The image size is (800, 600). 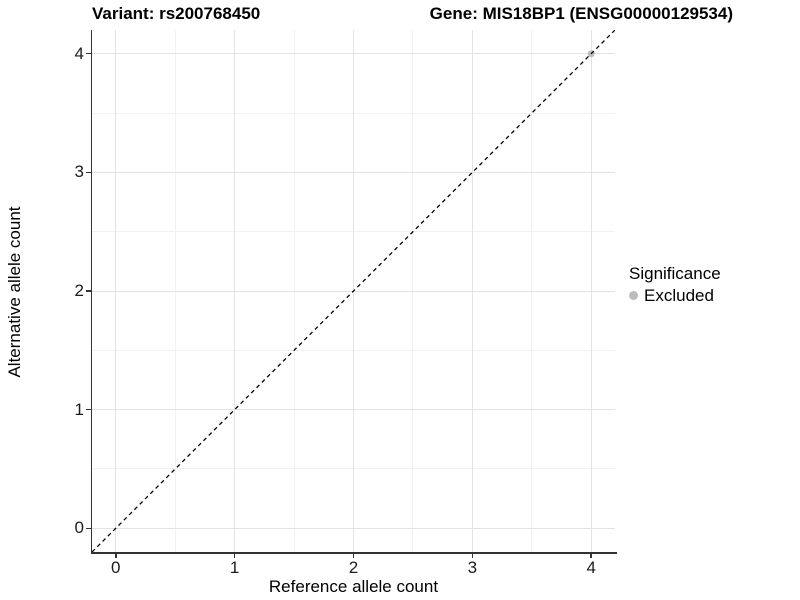 What do you see at coordinates (353, 567) in the screenshot?
I see `x-tick-label: 2` at bounding box center [353, 567].